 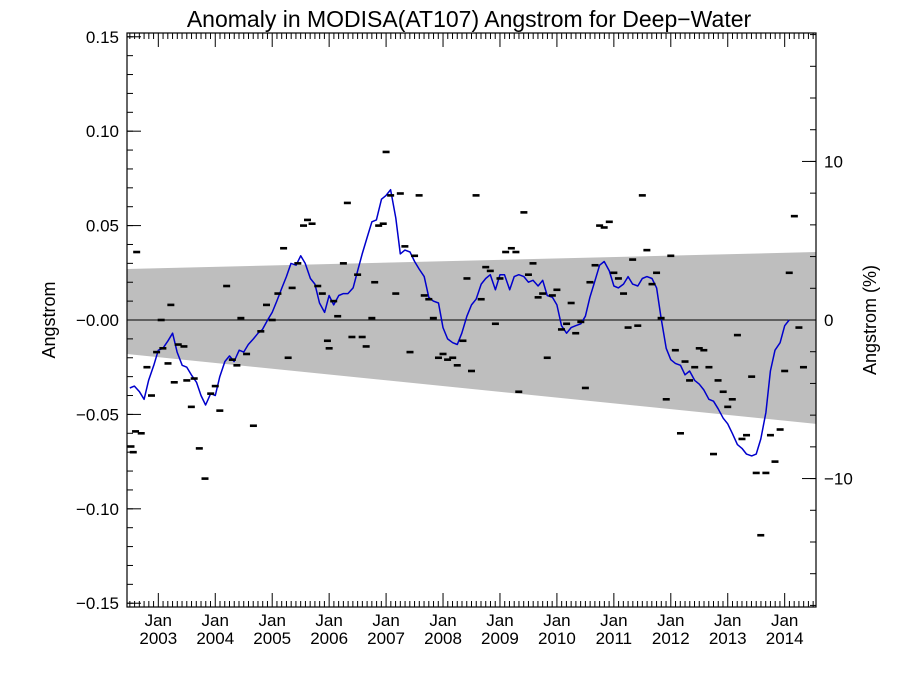 What do you see at coordinates (102, 226) in the screenshot?
I see `y-tick-label: 0.05` at bounding box center [102, 226].